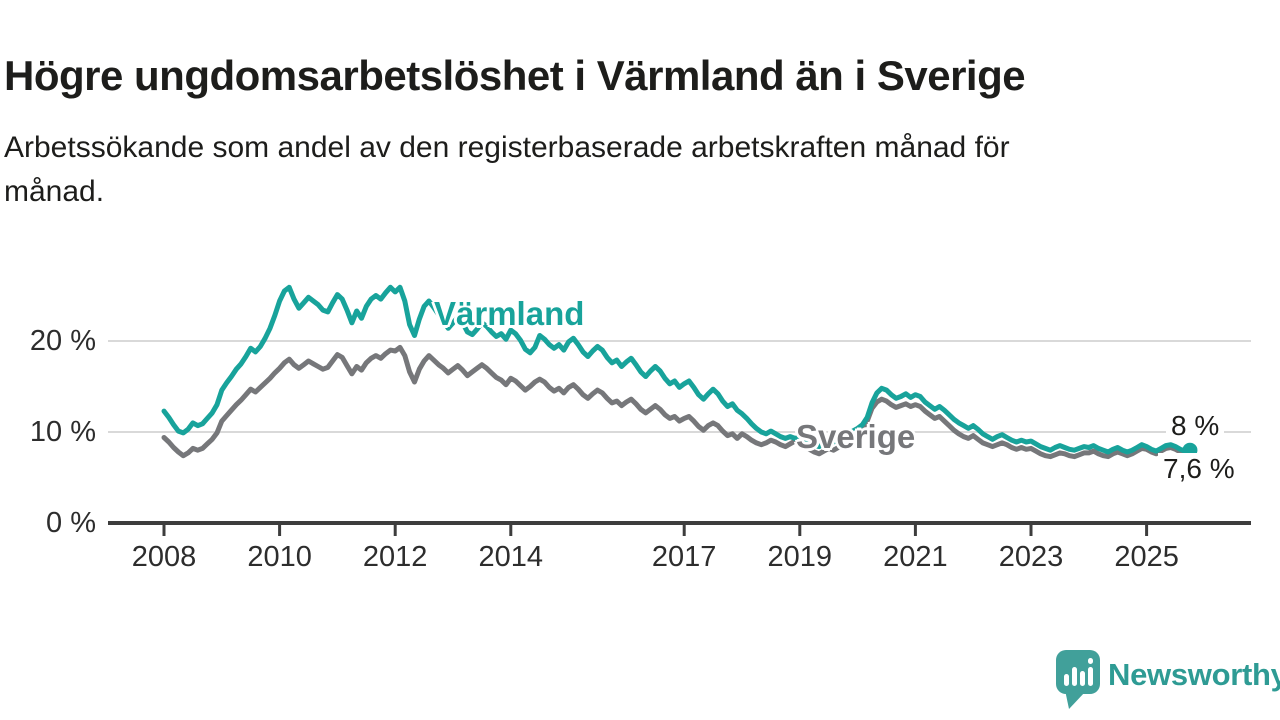 This screenshot has height=720, width=1280. Describe the element at coordinates (279, 557) in the screenshot. I see `x-tick-label-2010: 2010` at that location.